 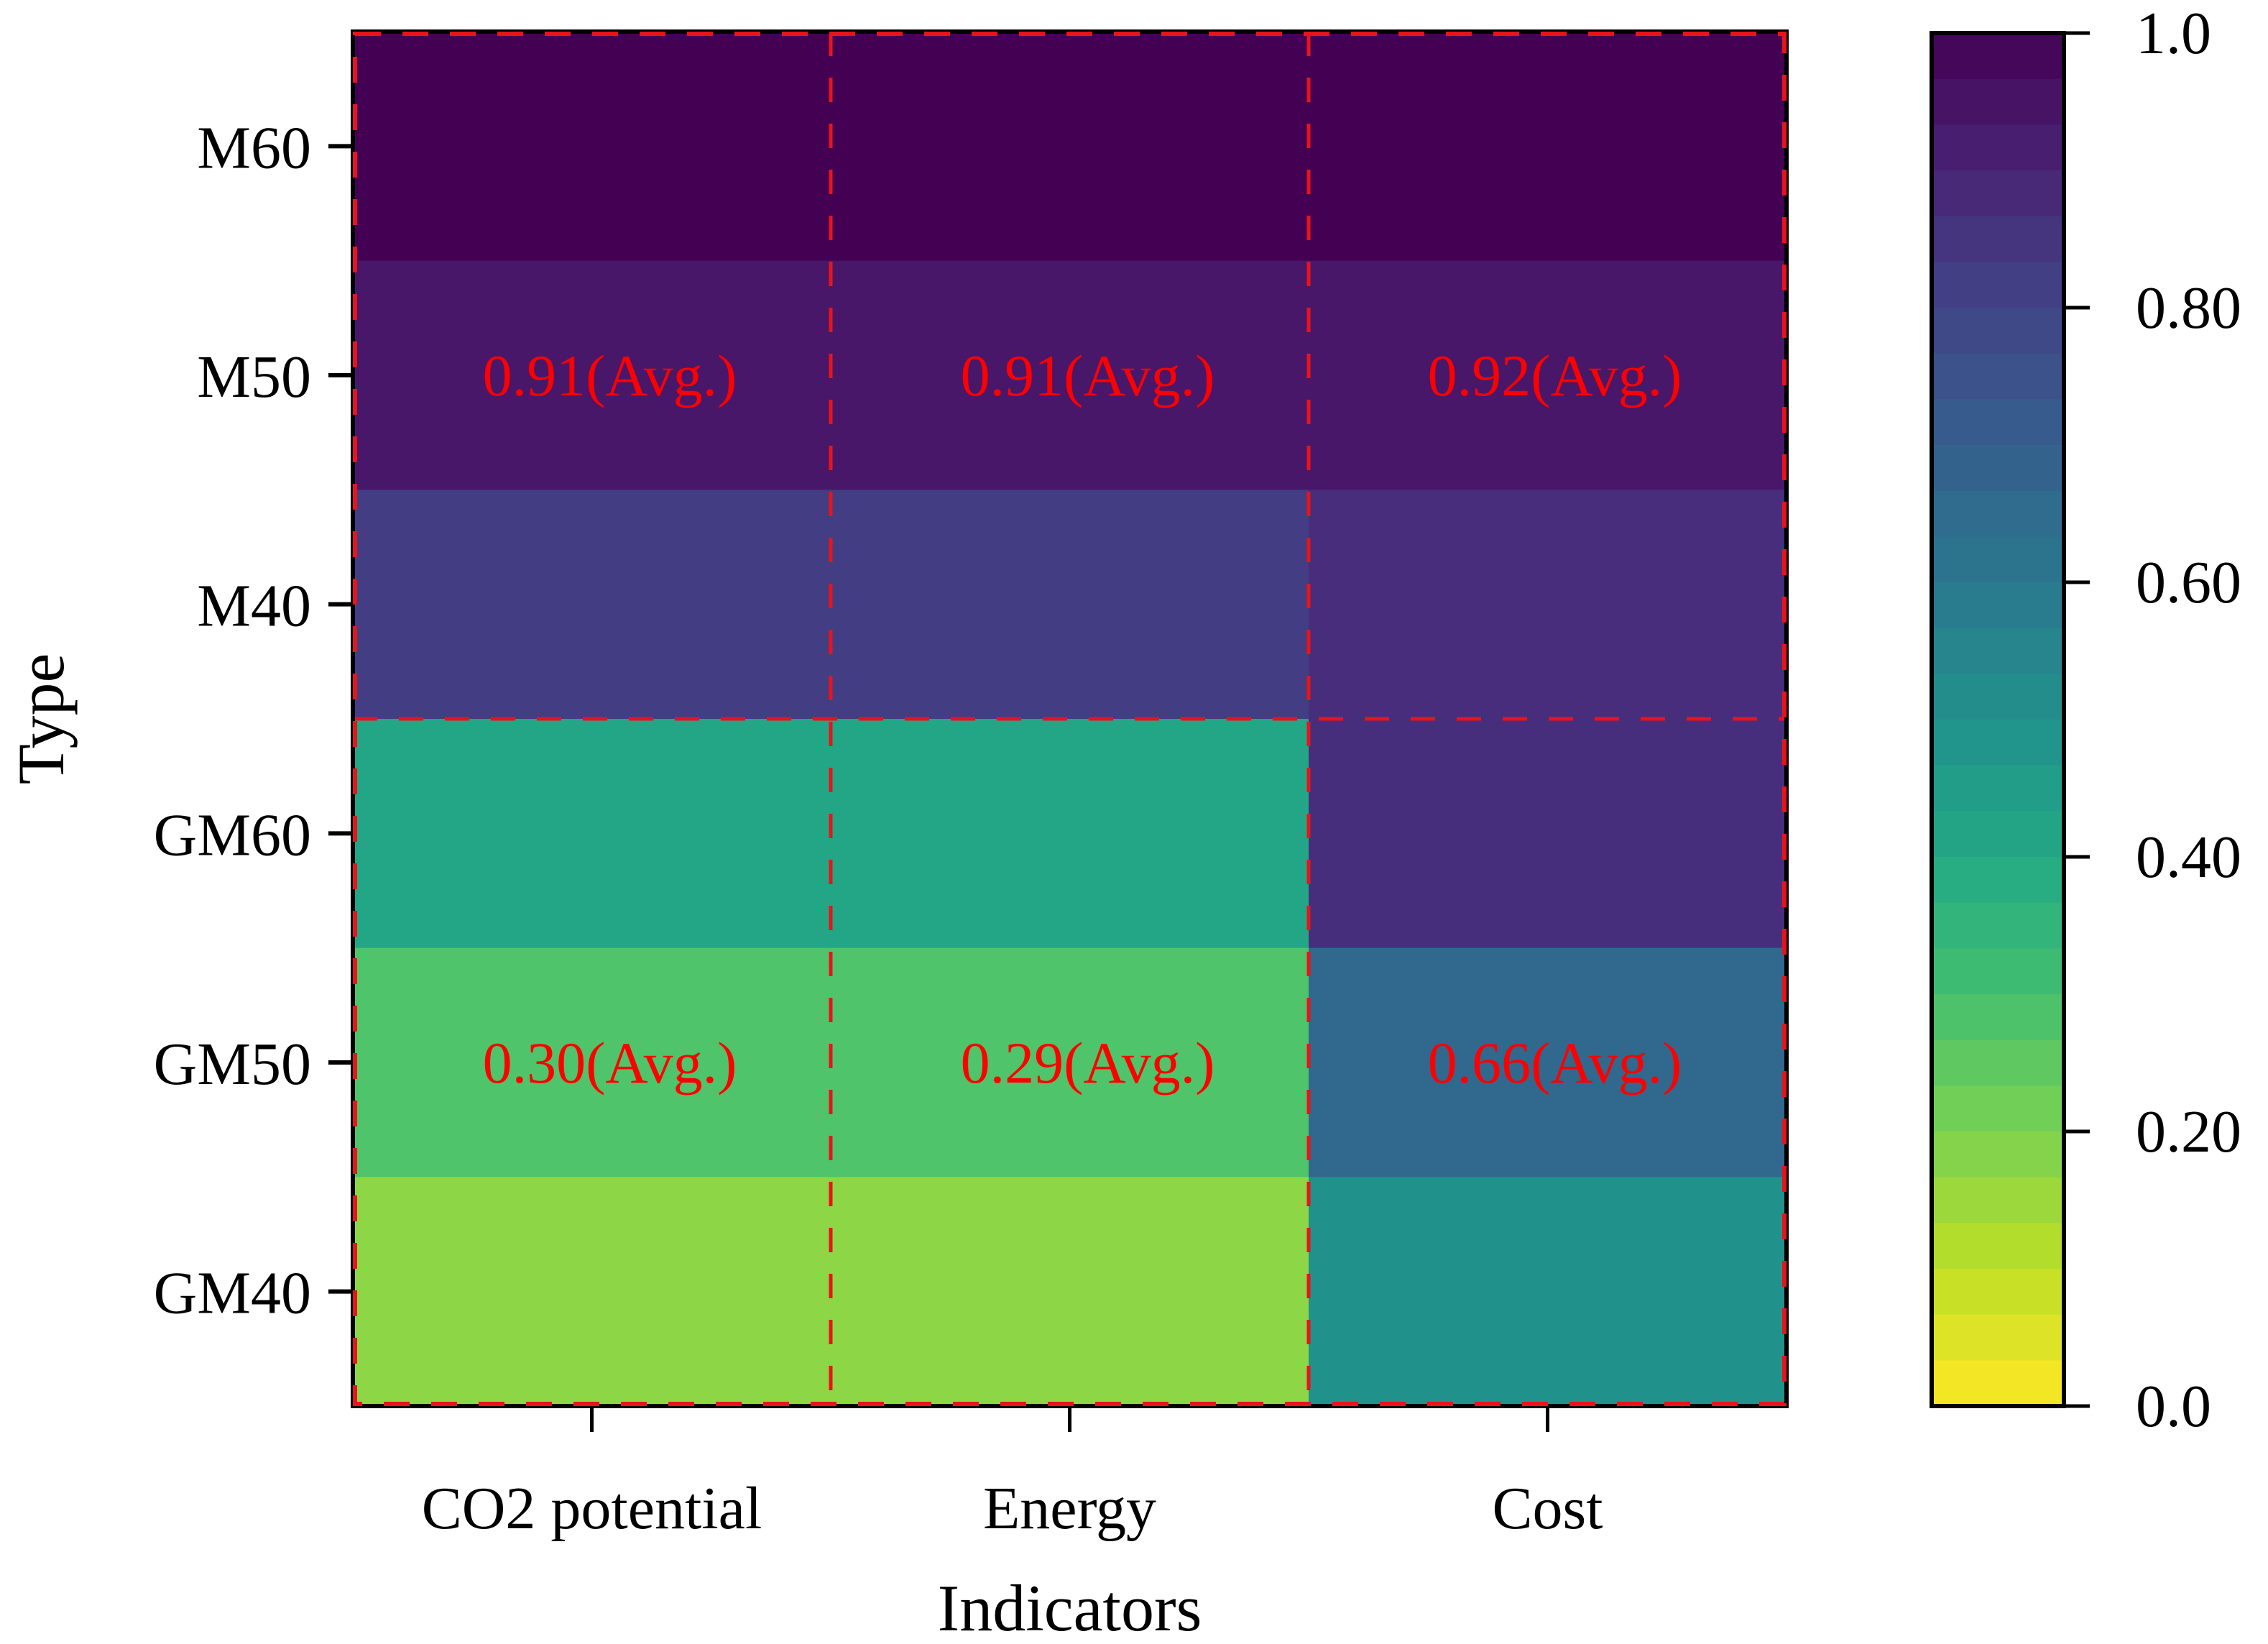 I want to click on y-tick-label: M40, so click(x=254, y=606).